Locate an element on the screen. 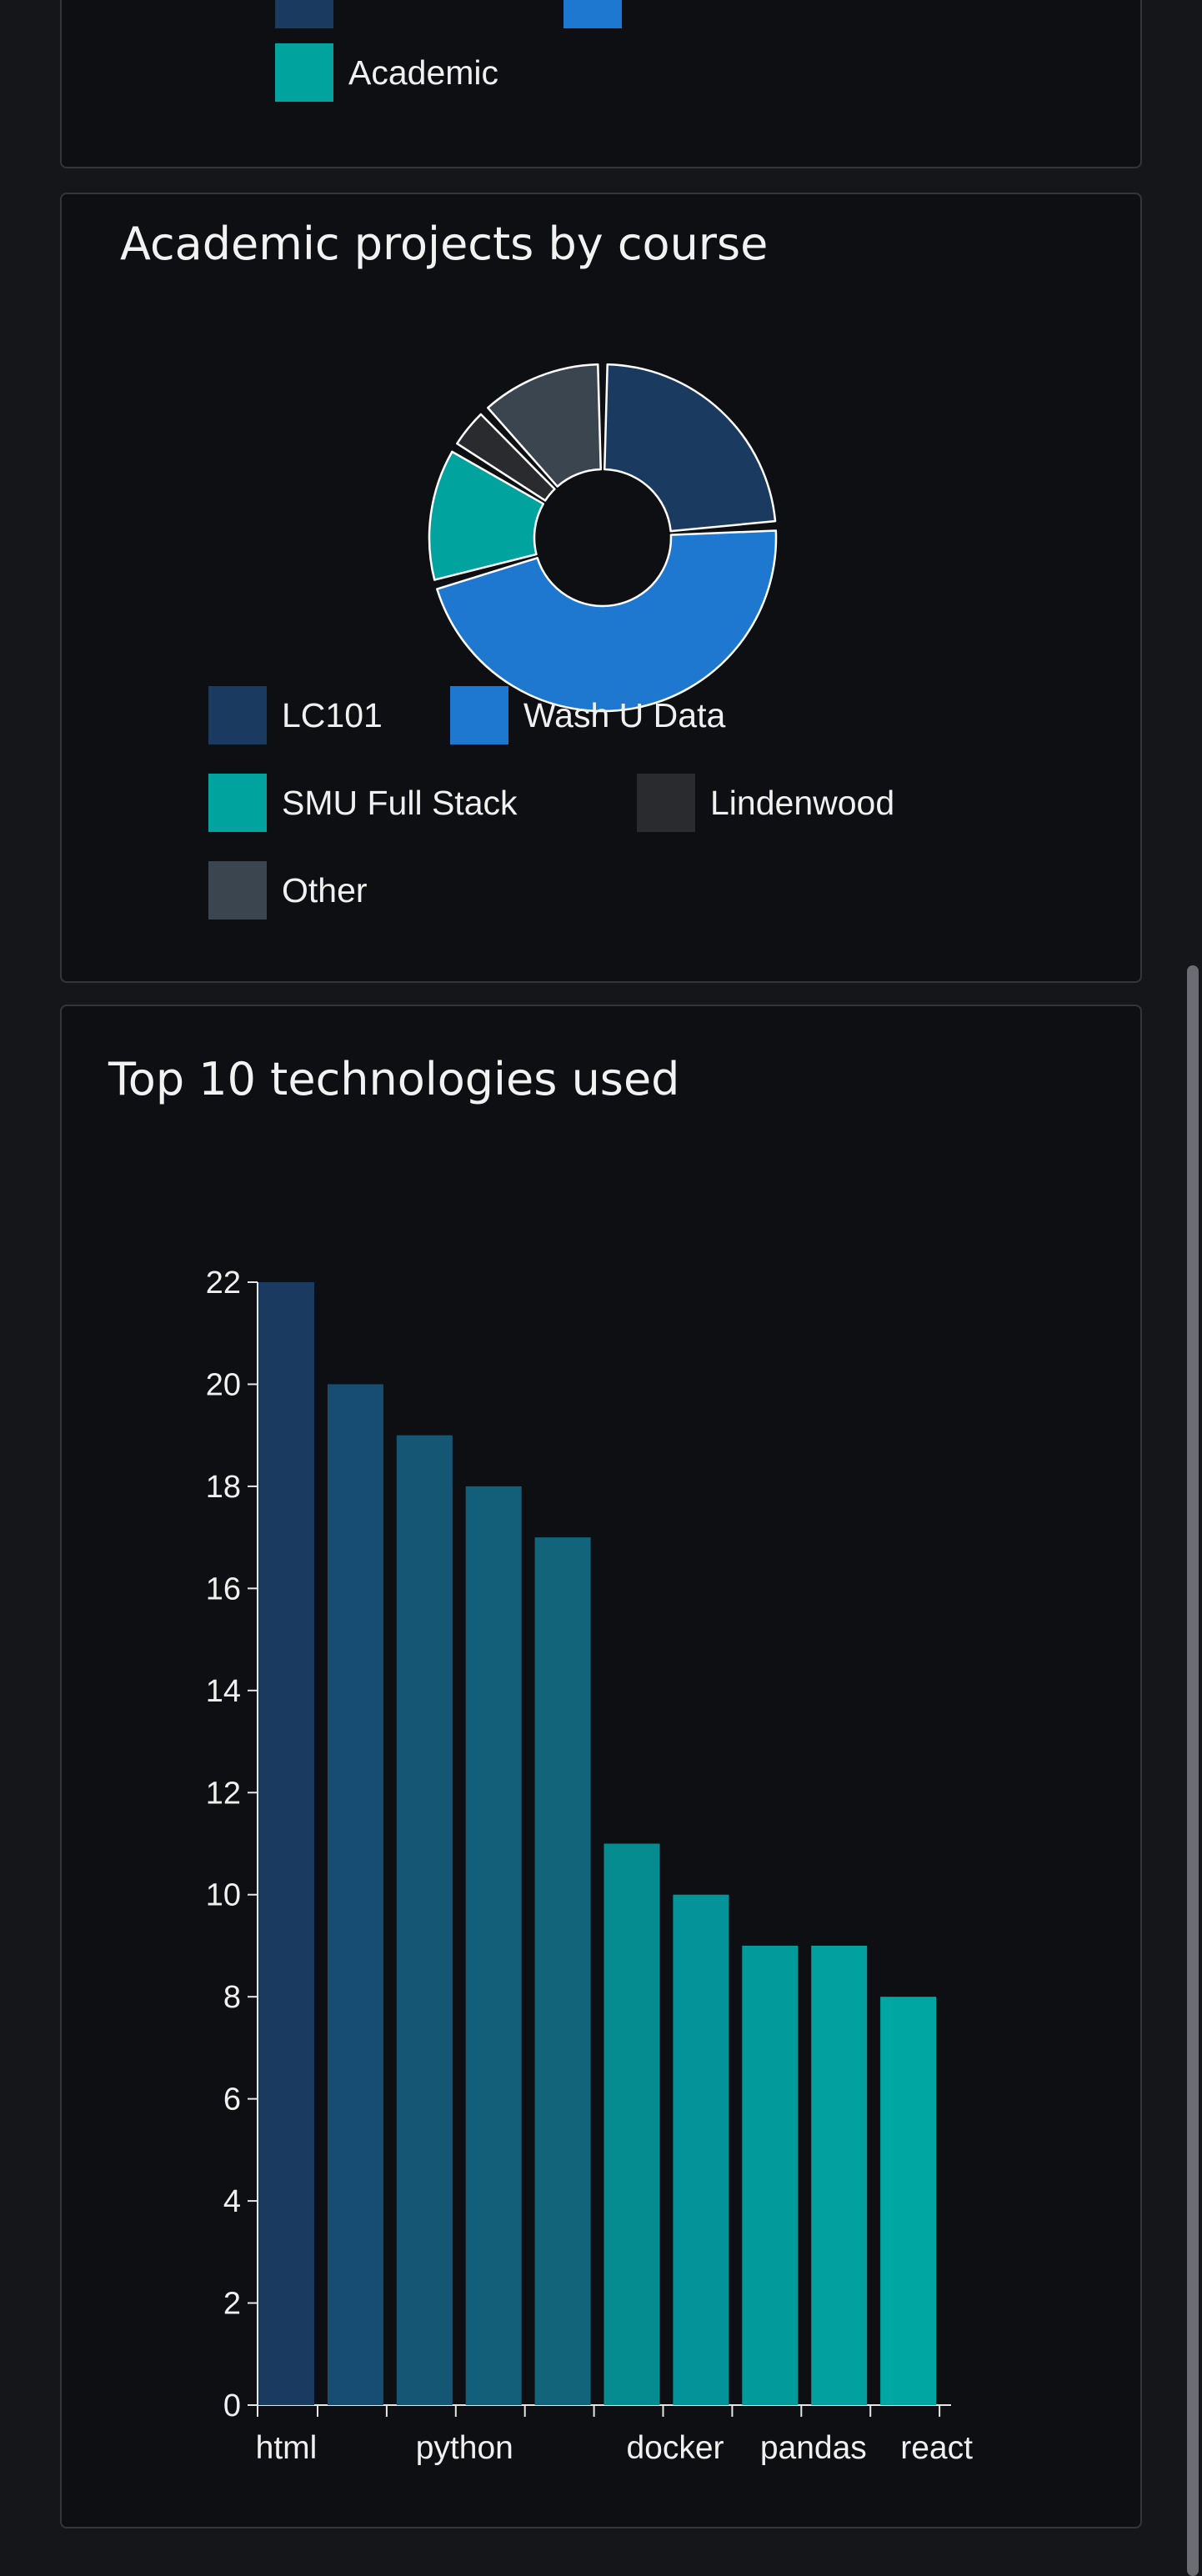 The height and width of the screenshot is (2576, 1202). legend-item-smu-full-stack: SMU Full Stack is located at coordinates (363, 803).